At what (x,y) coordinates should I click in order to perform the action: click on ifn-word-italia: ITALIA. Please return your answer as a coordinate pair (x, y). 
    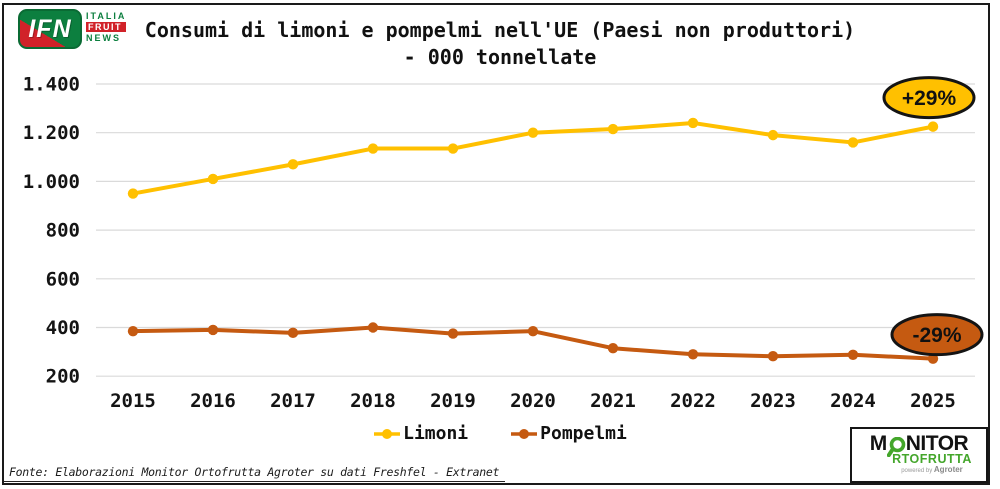
    Looking at the image, I should click on (106, 16).